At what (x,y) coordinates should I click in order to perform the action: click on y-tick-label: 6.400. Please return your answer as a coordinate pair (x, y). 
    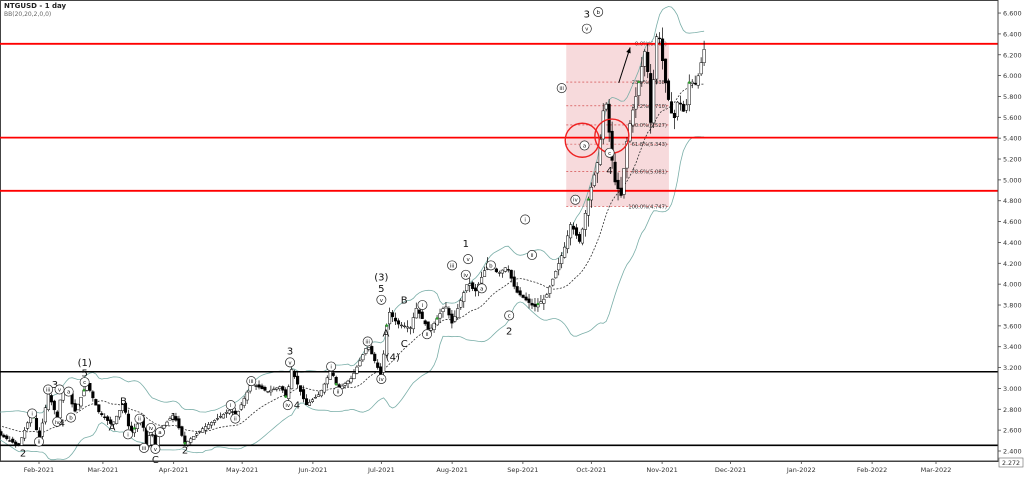
    Looking at the image, I should click on (1012, 34).